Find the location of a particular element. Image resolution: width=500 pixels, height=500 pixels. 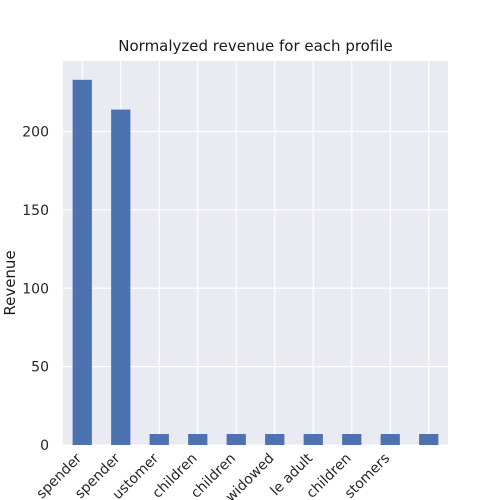

chart-title: Normalyzed revenue for each profile is located at coordinates (255, 46).